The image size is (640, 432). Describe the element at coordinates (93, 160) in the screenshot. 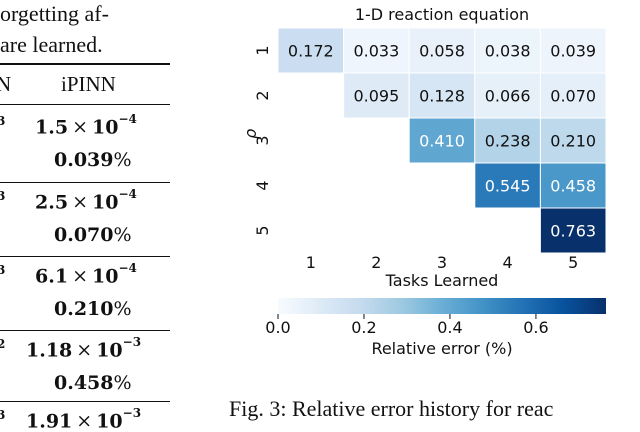

I see `table-cell-ipinn-percent: 0.039%` at that location.